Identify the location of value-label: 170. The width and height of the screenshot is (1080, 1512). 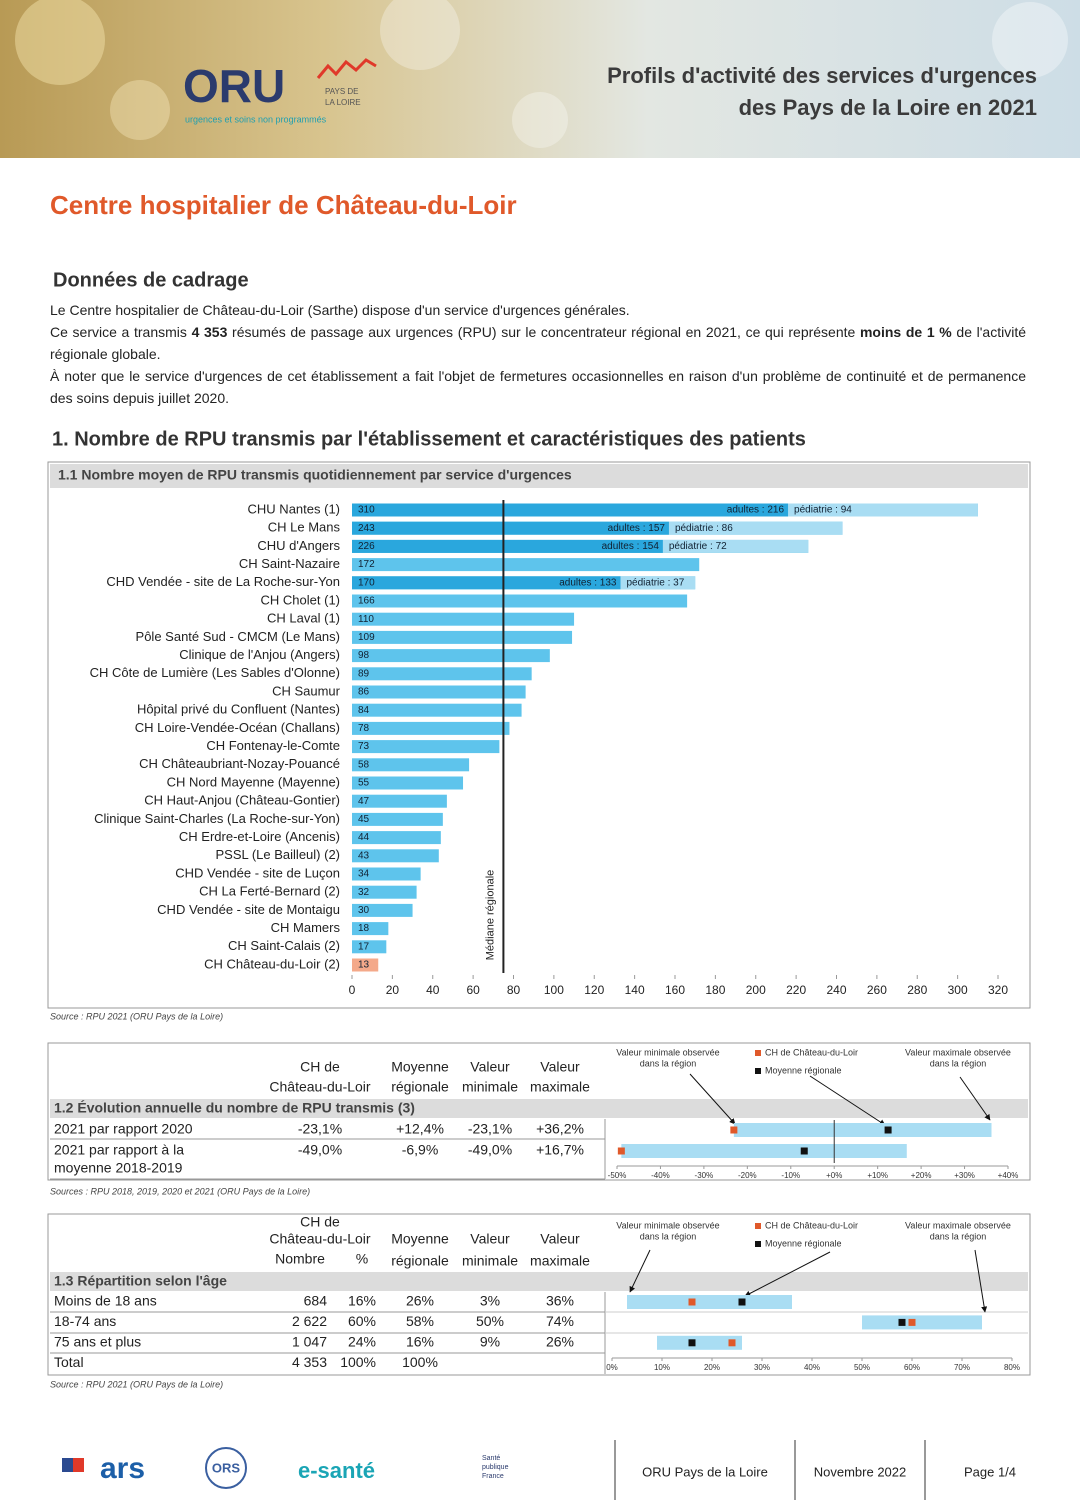
(366, 582).